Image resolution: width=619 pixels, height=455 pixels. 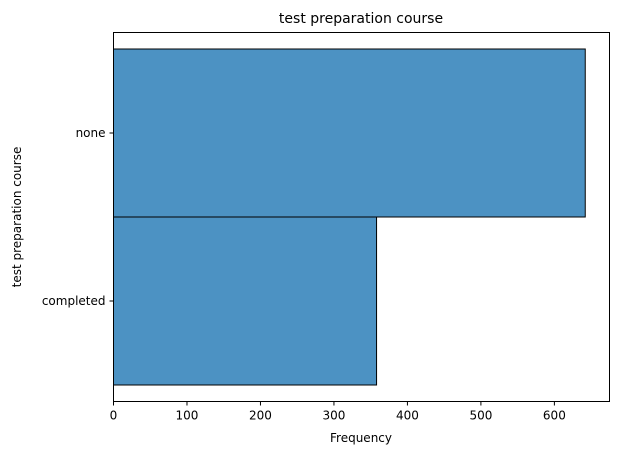 I want to click on y-axis-ticks: none completed, so click(x=78, y=217).